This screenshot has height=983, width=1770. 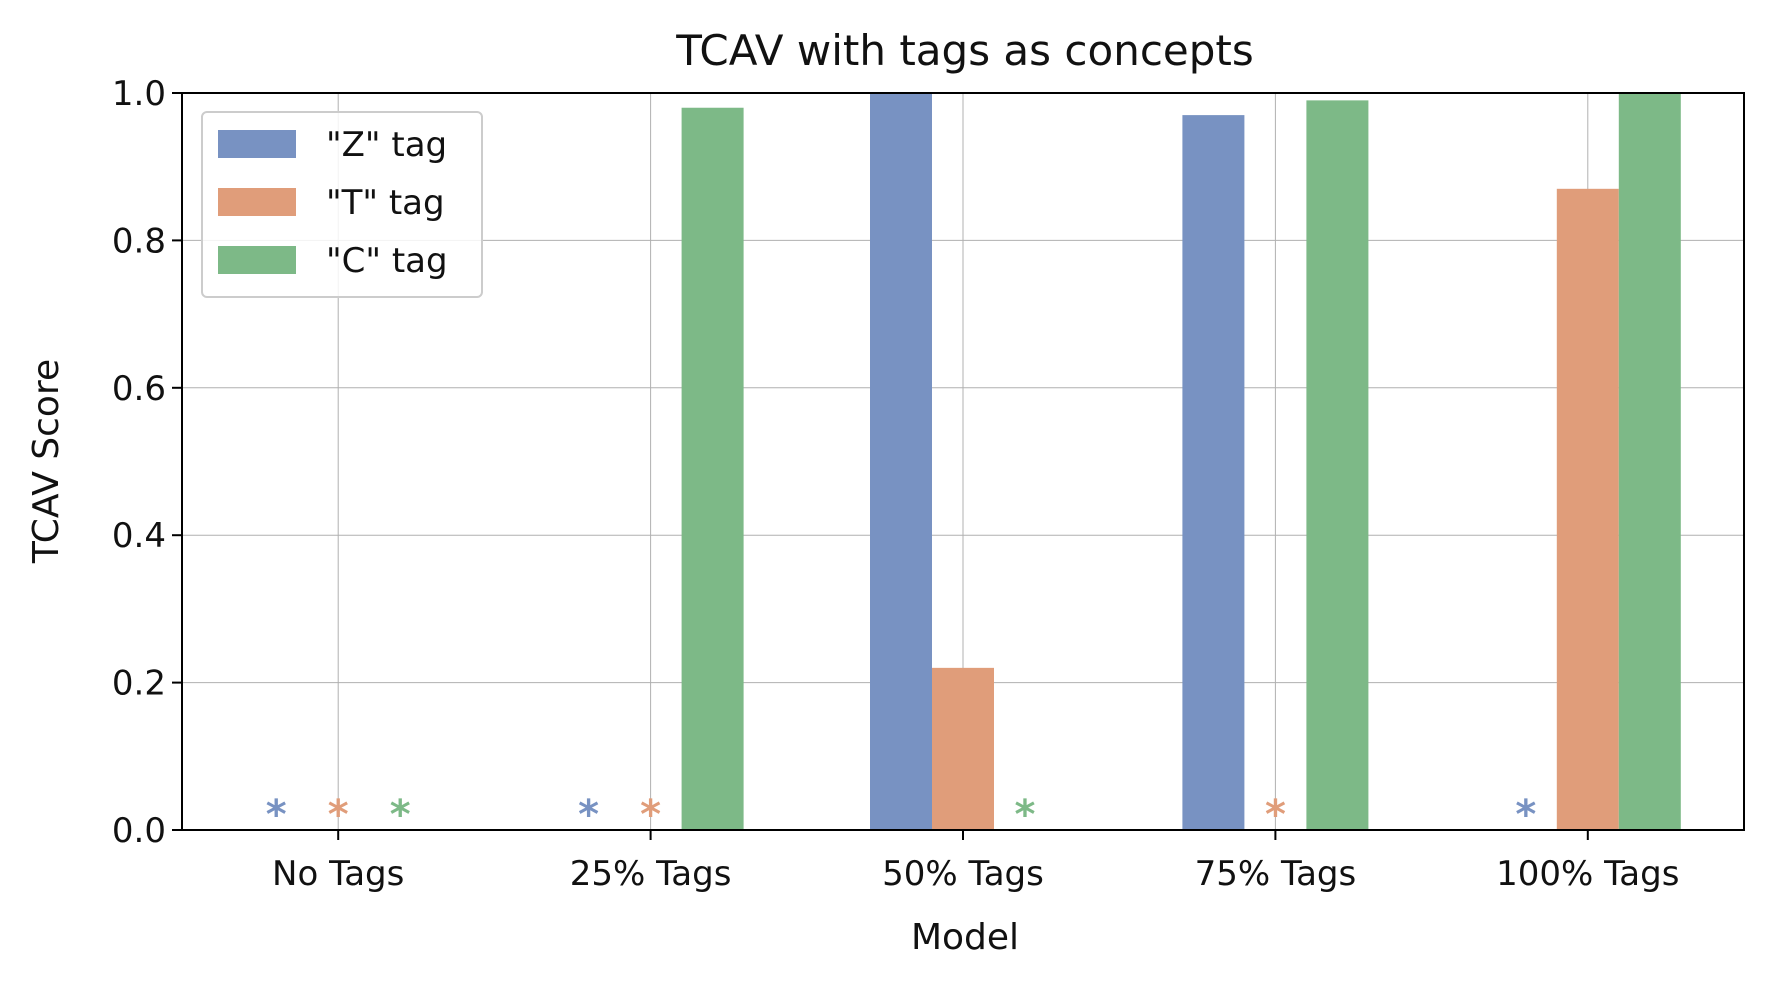 What do you see at coordinates (139, 389) in the screenshot?
I see `y-tick-label: 0.6` at bounding box center [139, 389].